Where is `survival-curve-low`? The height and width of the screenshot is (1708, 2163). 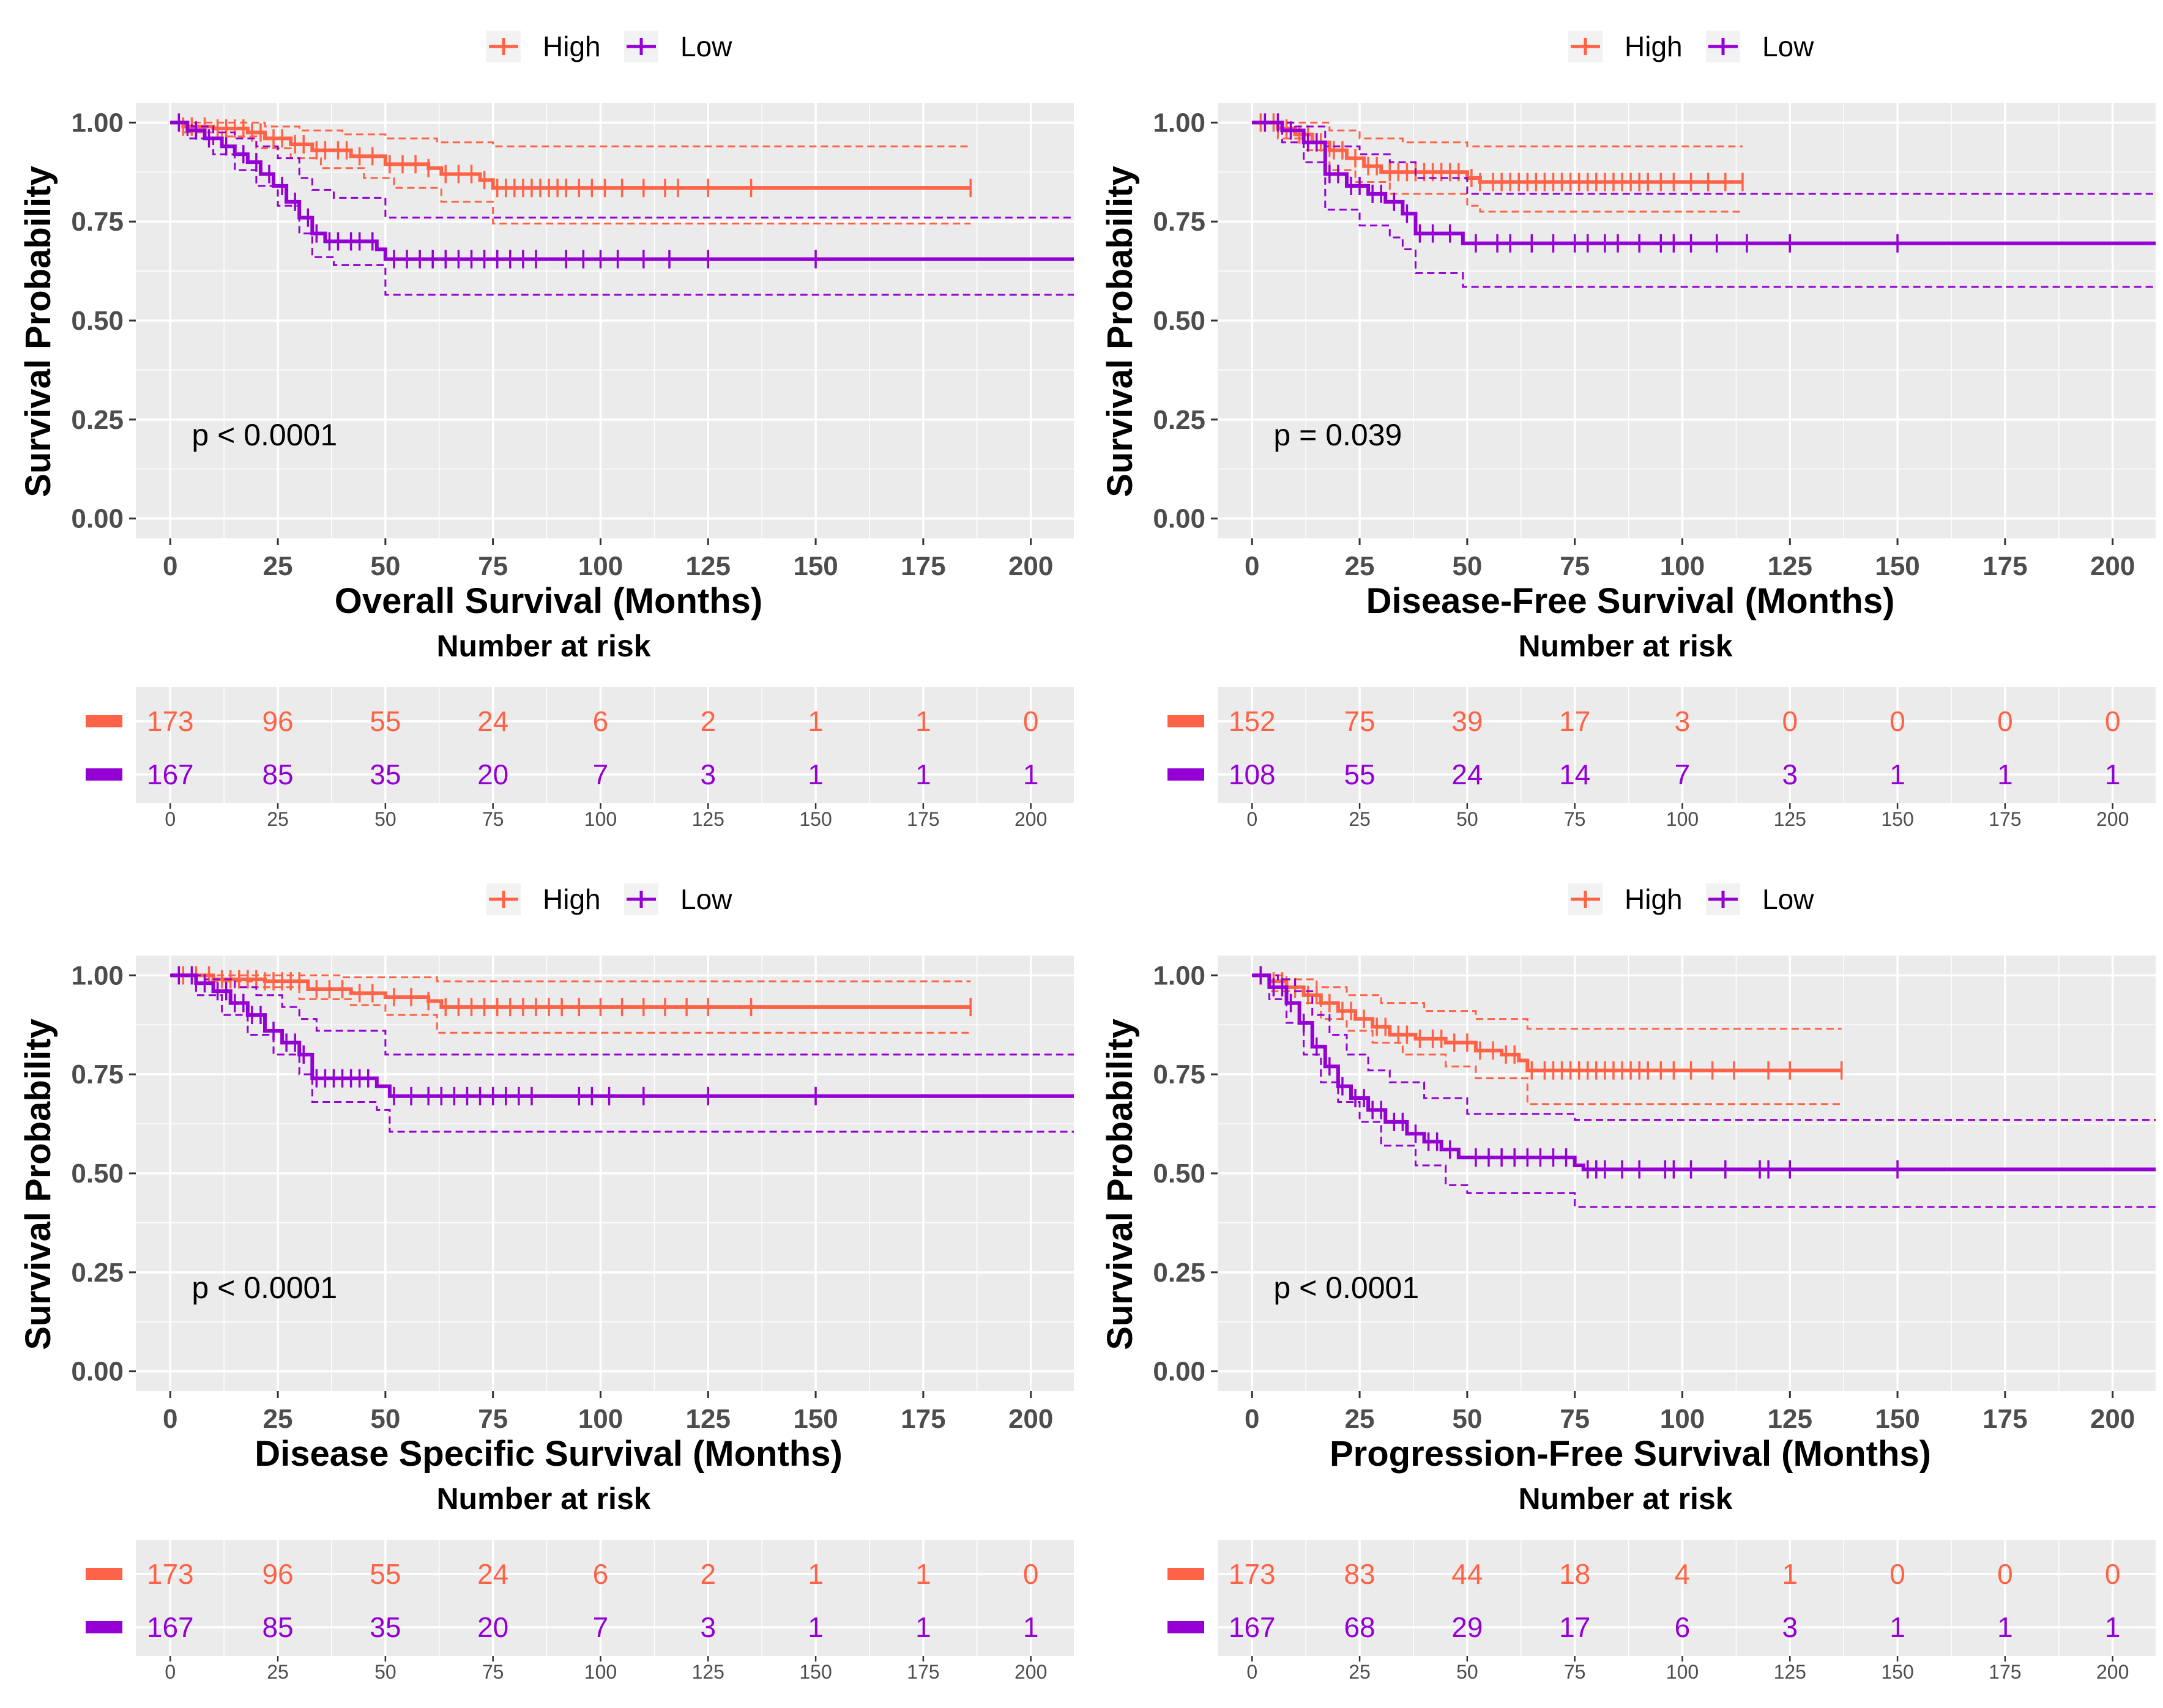
survival-curve-low is located at coordinates (1704, 1072).